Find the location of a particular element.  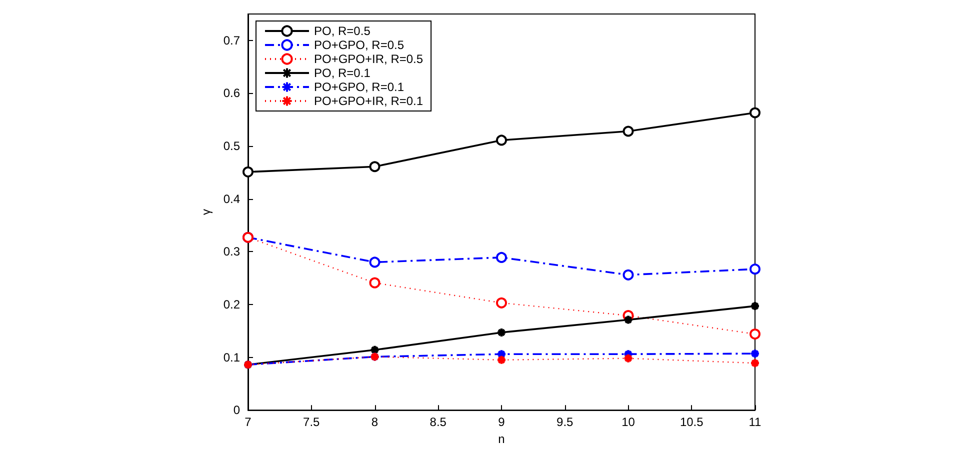

x-tick-label: 7.5 is located at coordinates (311, 422).